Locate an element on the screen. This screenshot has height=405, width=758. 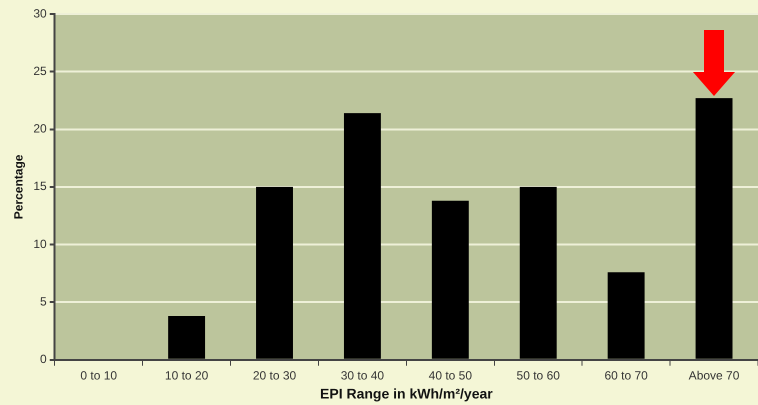
y-tick-label: 15 is located at coordinates (40, 186).